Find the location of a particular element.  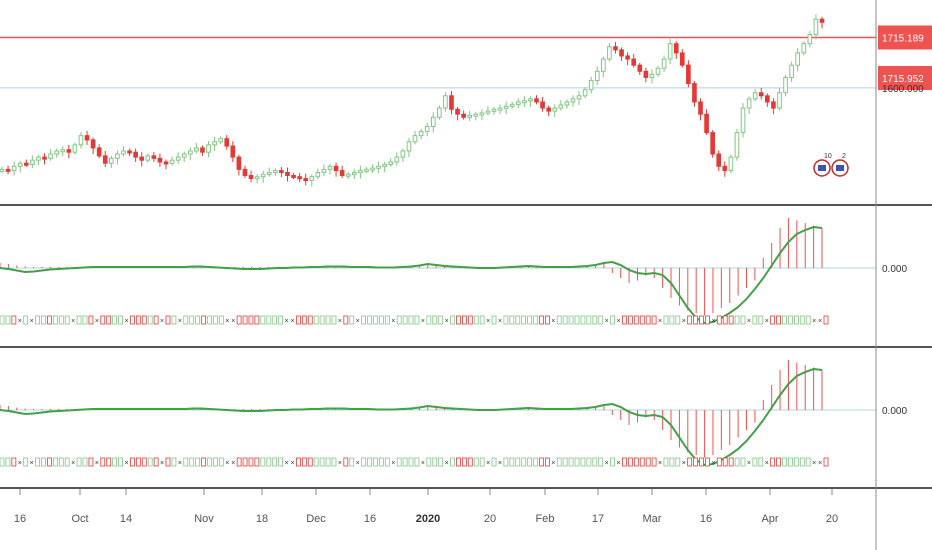

event-badge-label: 2 is located at coordinates (844, 156).